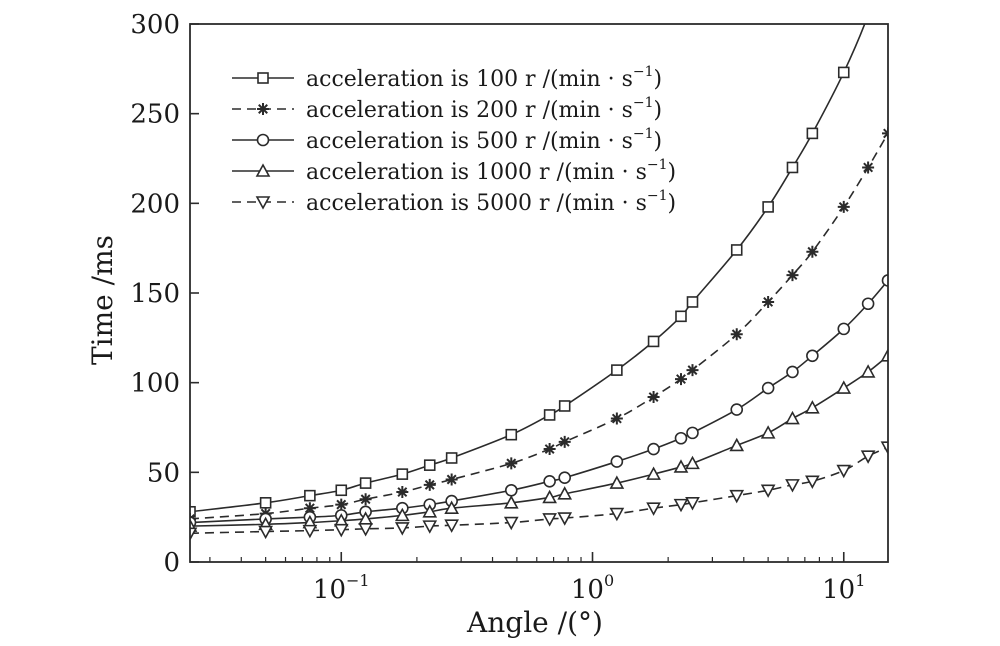 The image size is (1000, 646). I want to click on legend-item-5: acceleration is 5000 r /(min · s−1), so click(454, 202).